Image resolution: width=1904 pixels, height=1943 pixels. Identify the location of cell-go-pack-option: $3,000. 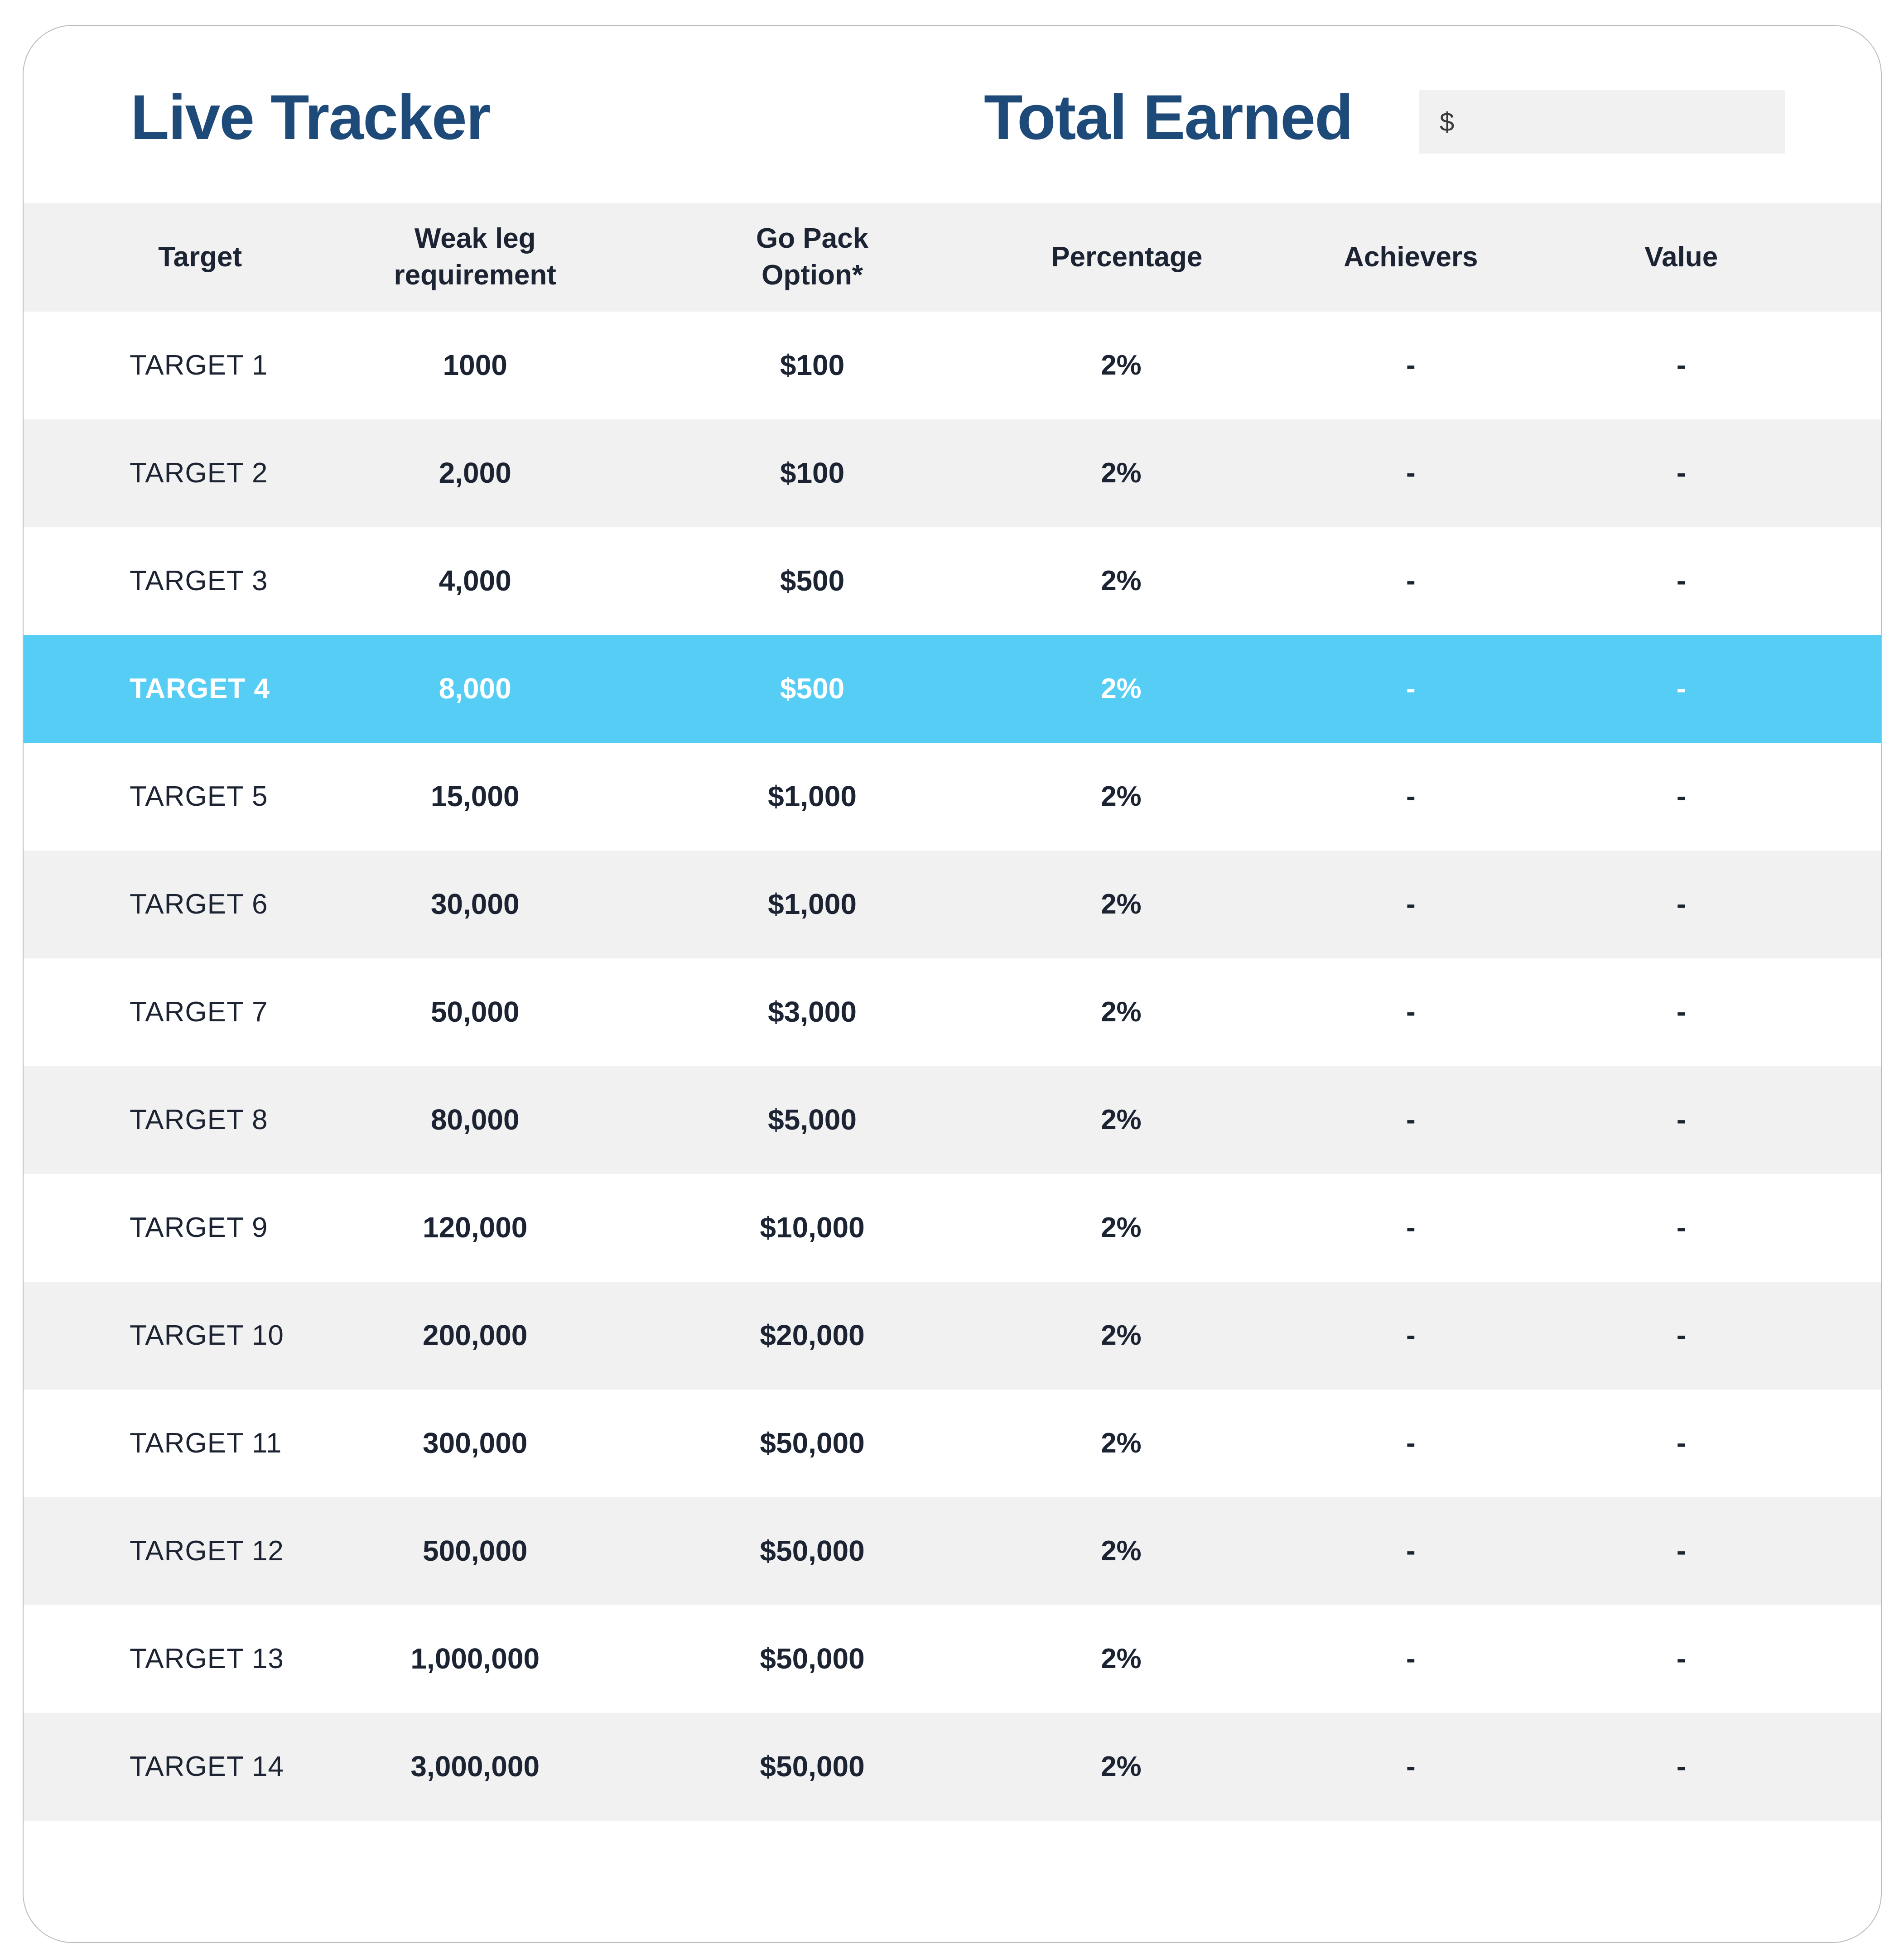
(812, 1012).